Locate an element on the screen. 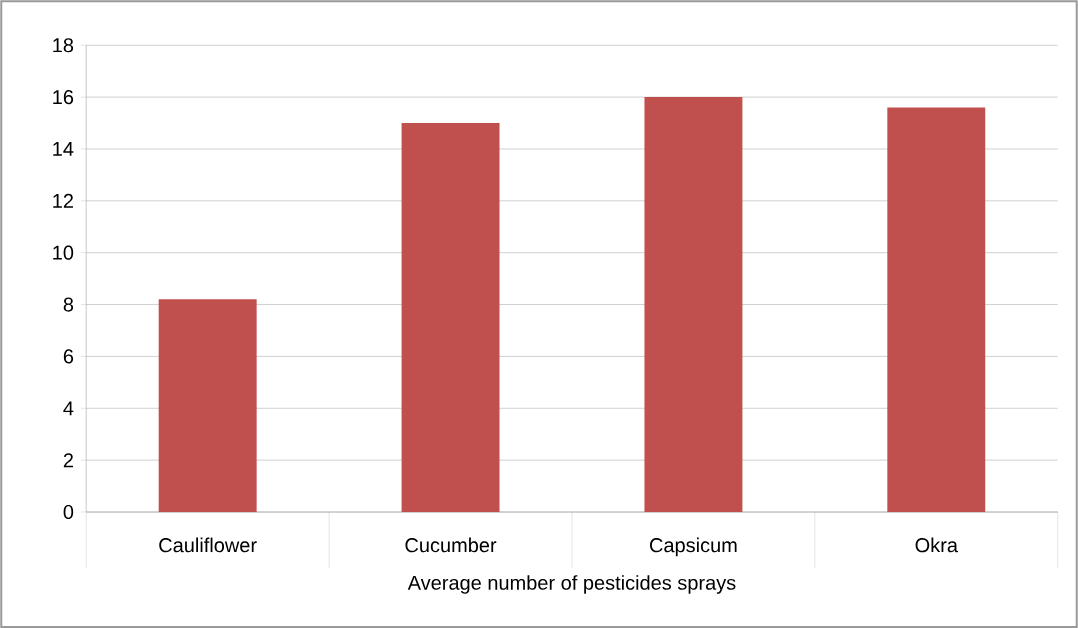  x-tick-label: Okra is located at coordinates (936, 545).